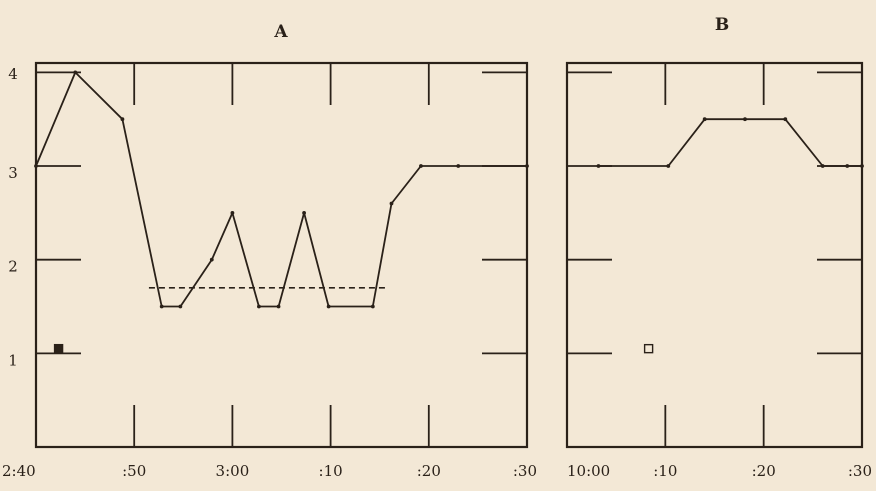  Describe the element at coordinates (233, 471) in the screenshot. I see `x-tick-label-a-2: 3:00` at that location.